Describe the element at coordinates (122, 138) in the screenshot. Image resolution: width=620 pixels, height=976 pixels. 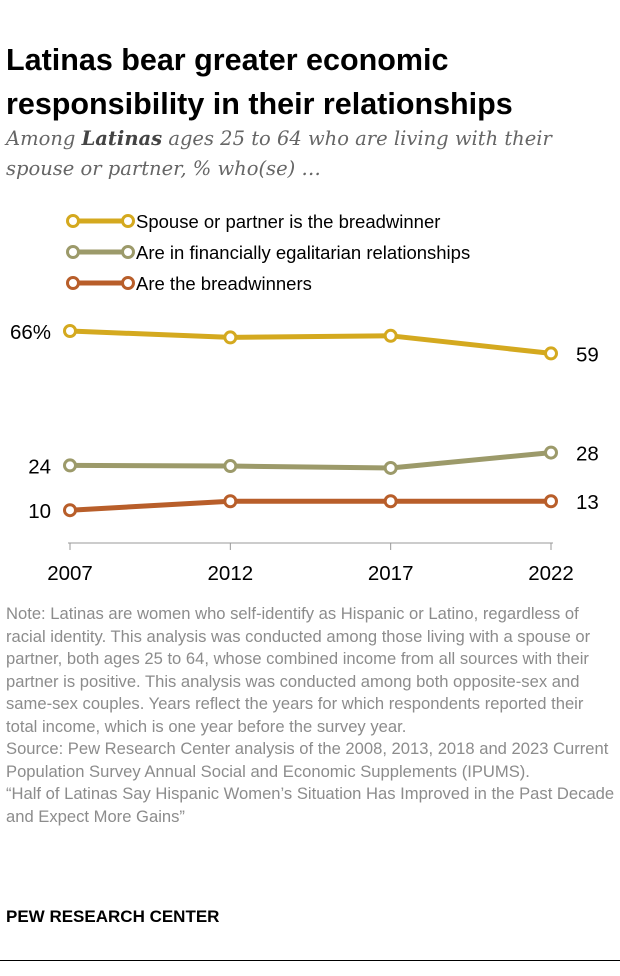
I see `subtitle-bold: Latinas` at that location.